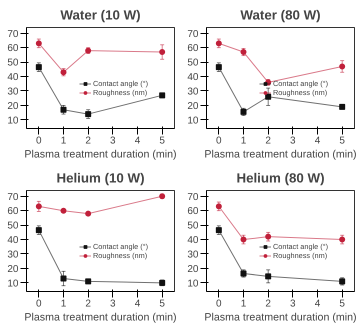  What do you see at coordinates (280, 15) in the screenshot?
I see `chart-title: Water (80 W)` at bounding box center [280, 15].